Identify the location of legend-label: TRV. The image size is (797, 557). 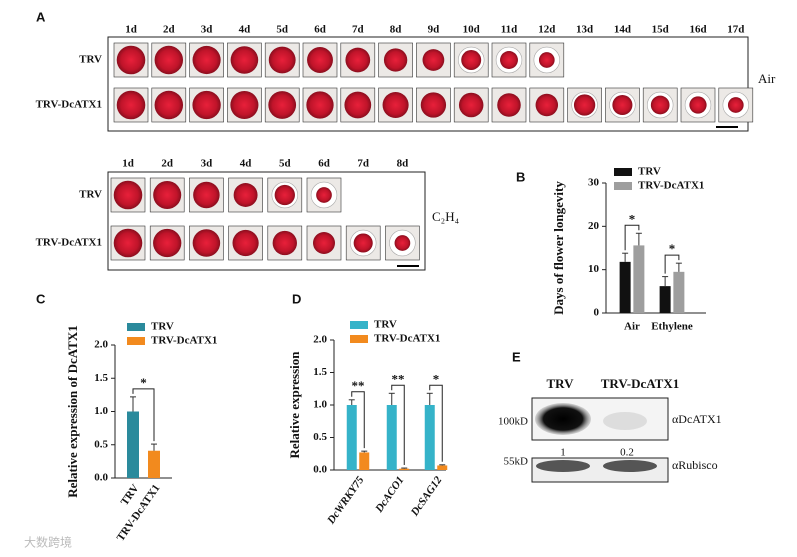
(385, 325).